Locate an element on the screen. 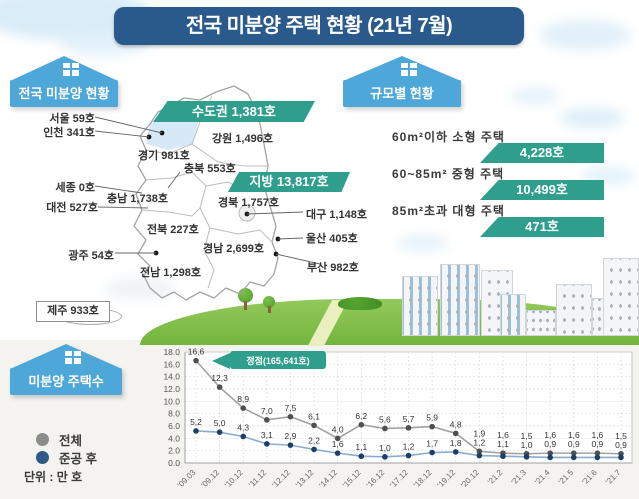 The image size is (639, 499). map-label-jeonnam: 전남 1,298호 is located at coordinates (170, 273).